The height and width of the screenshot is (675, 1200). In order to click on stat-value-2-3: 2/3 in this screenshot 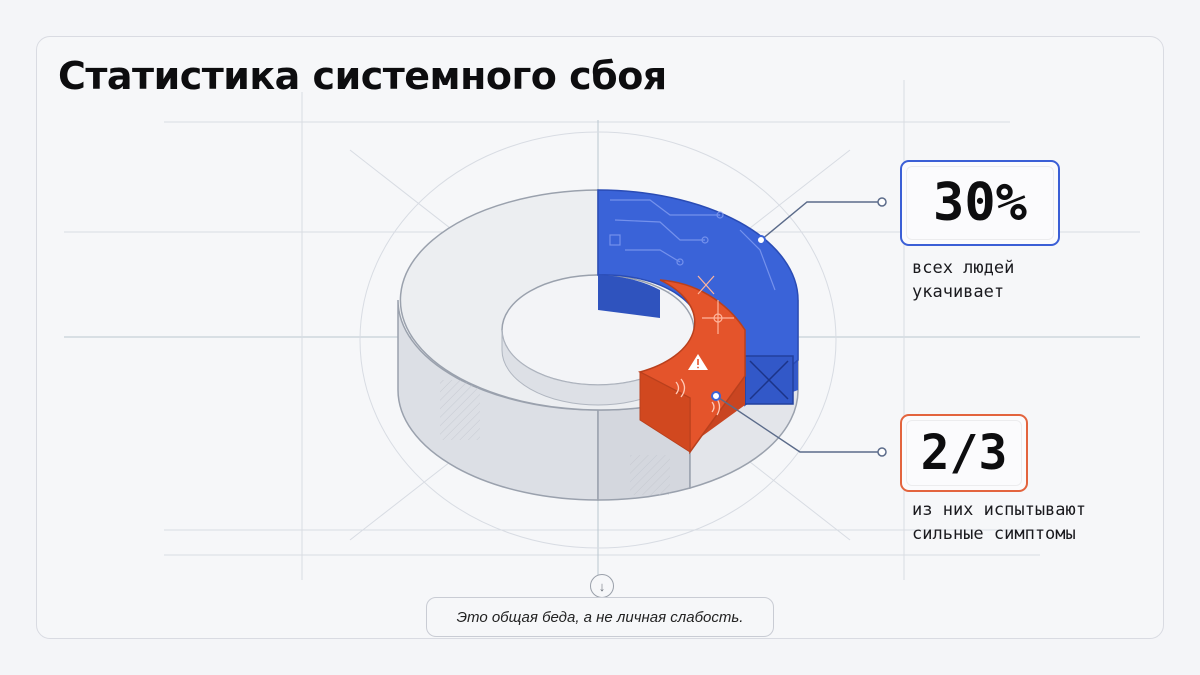, I will do `click(964, 453)`.